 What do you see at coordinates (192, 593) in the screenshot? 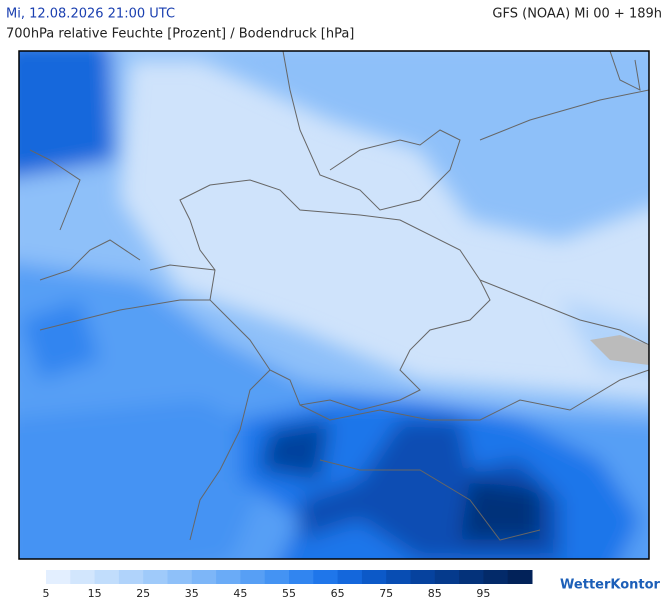
I see `colorbar-tick-label: 35` at bounding box center [192, 593].